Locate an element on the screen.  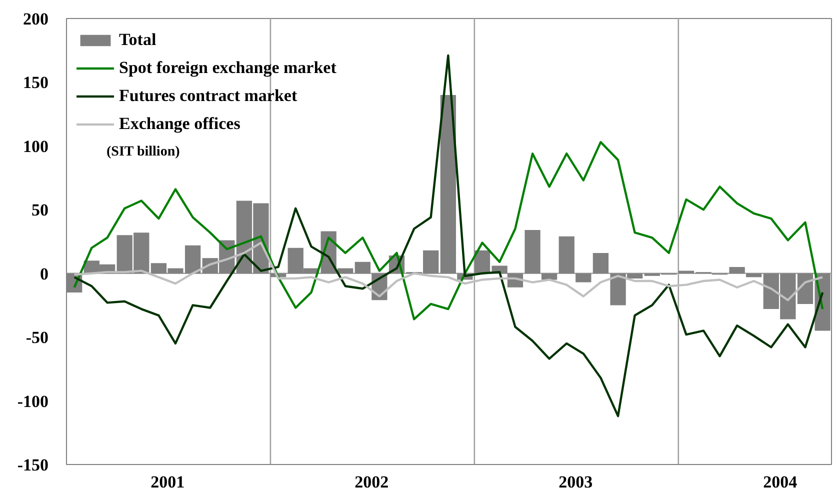
y-tick-label: -50 is located at coordinates (37, 338).